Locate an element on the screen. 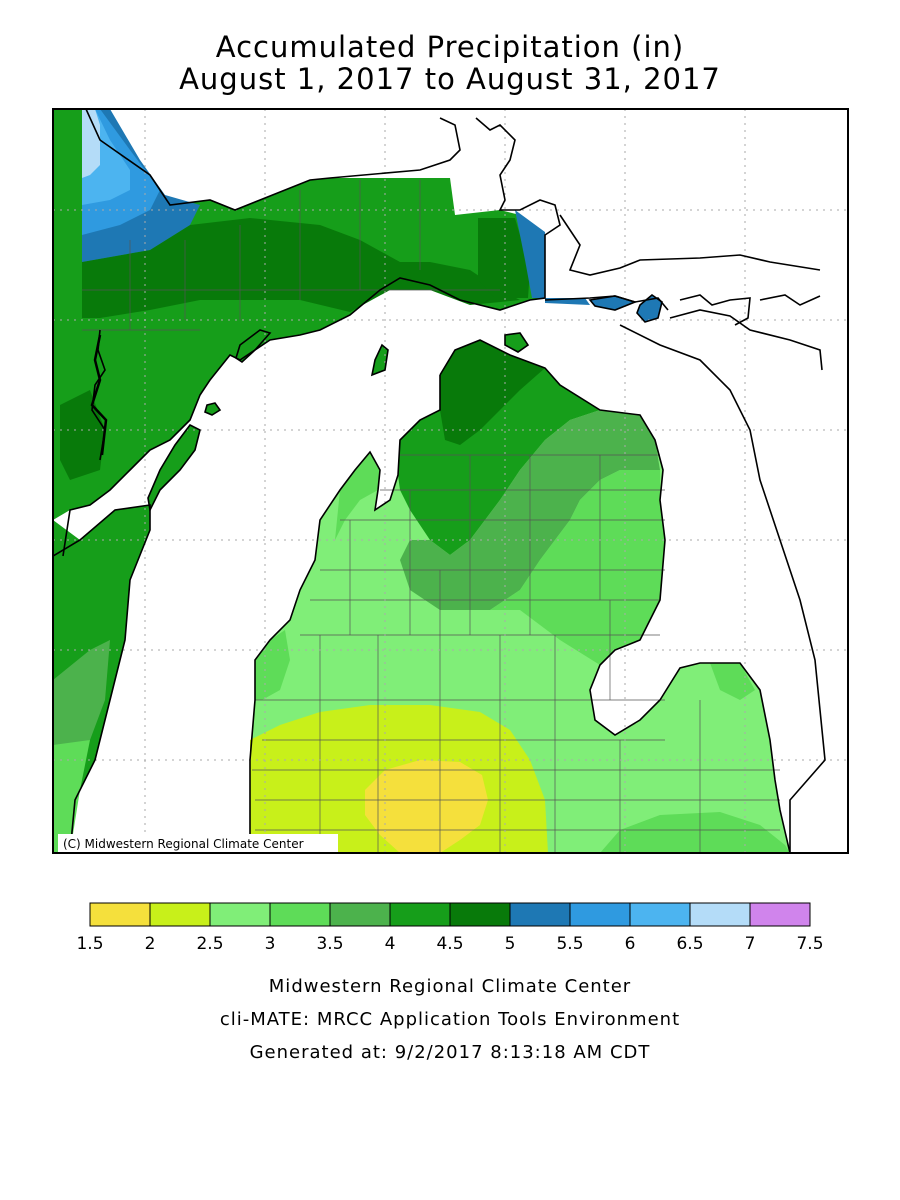 The width and height of the screenshot is (900, 1200). legend-label: 4 is located at coordinates (390, 944).